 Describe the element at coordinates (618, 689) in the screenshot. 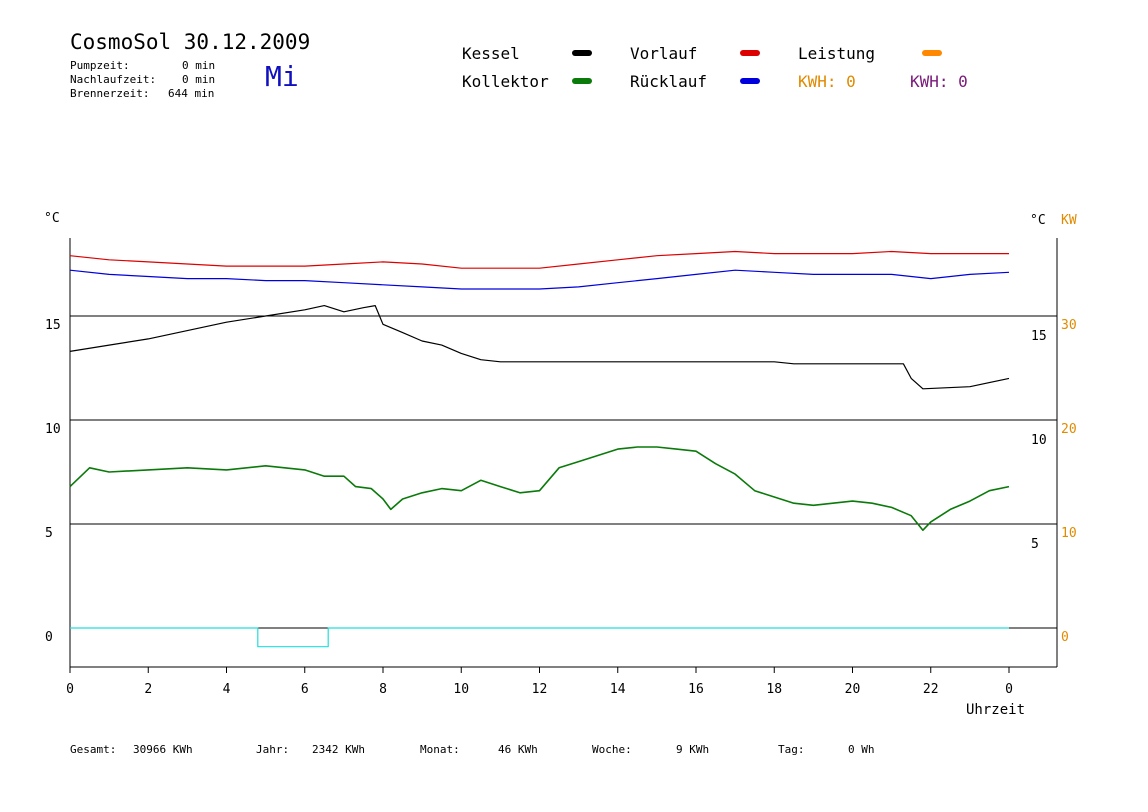

I see `x-tick-label: 14` at that location.